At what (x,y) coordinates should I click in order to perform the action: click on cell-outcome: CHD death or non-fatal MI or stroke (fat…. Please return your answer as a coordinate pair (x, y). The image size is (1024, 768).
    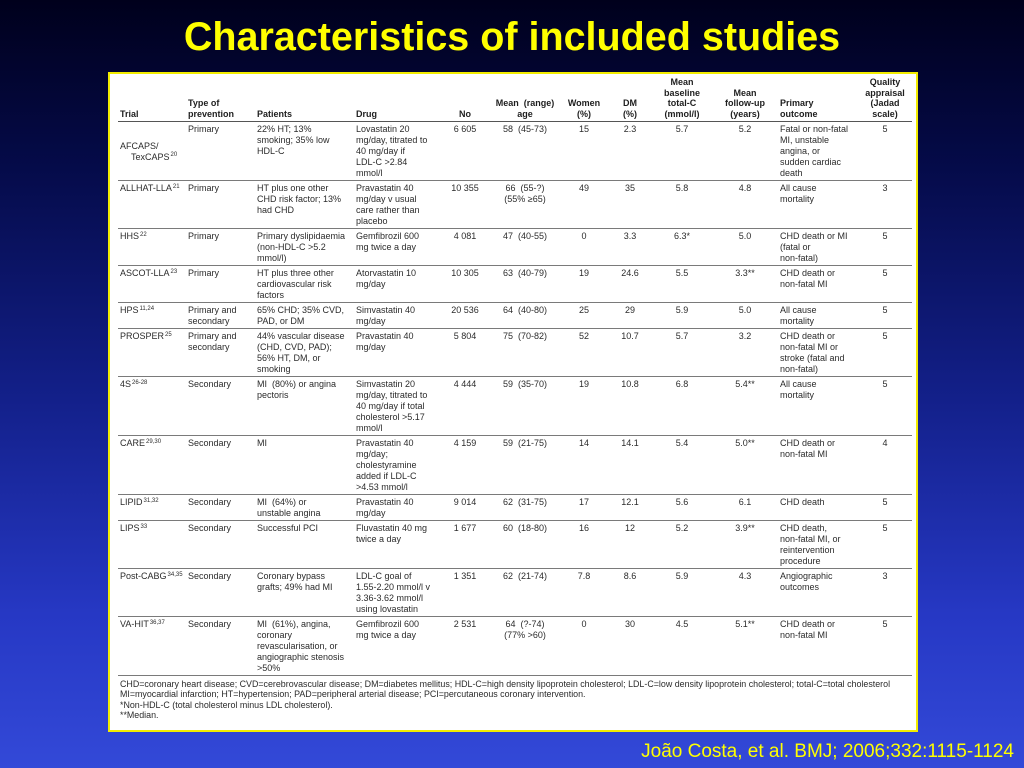
    Looking at the image, I should click on (818, 352).